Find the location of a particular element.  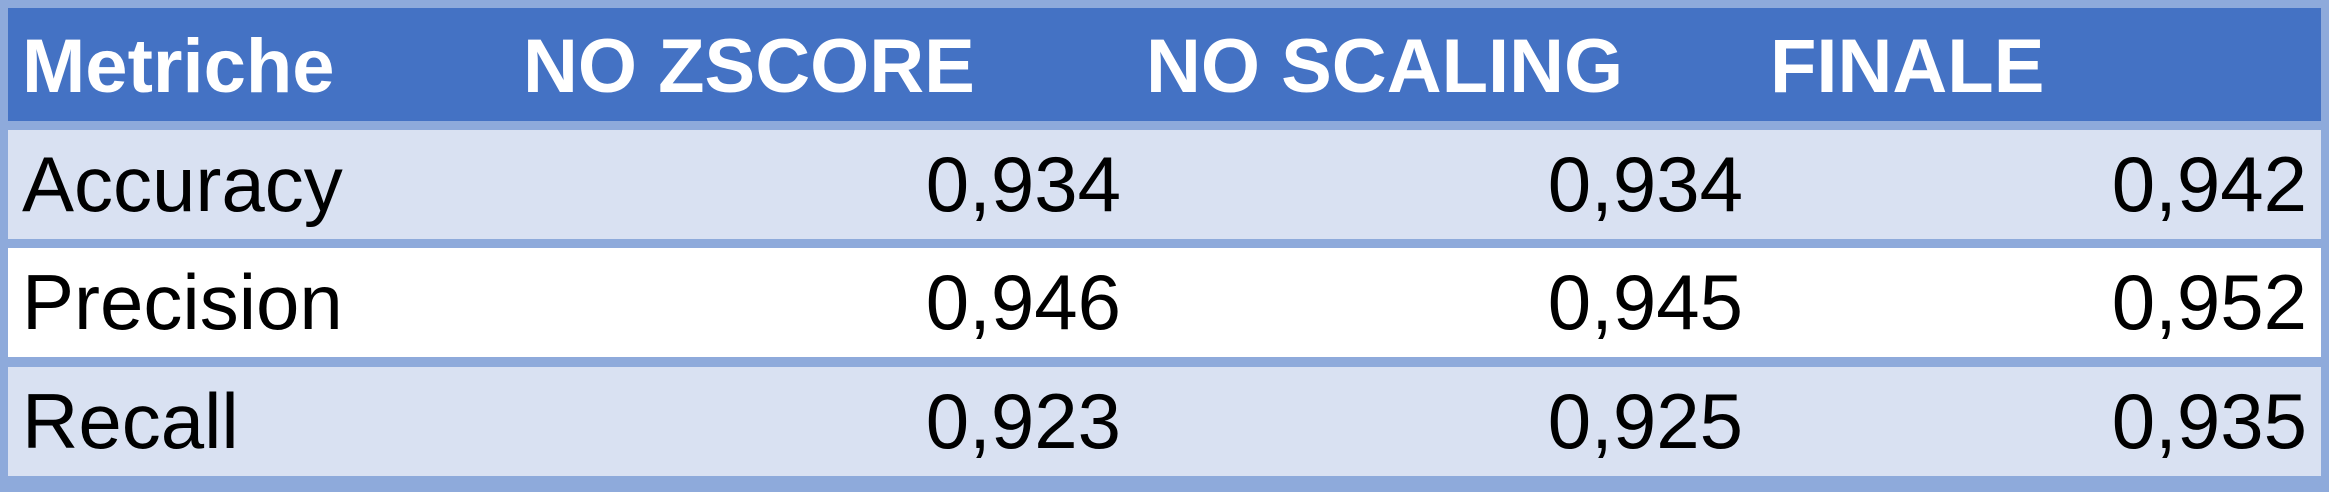

header-no-scaling: NO SCALING is located at coordinates (1385, 66).